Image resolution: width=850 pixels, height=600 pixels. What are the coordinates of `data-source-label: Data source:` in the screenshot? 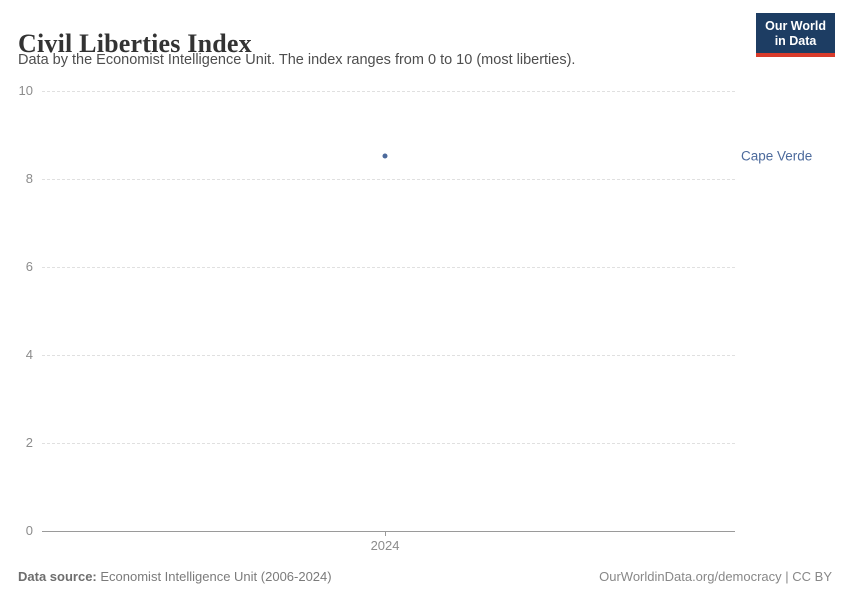 It's located at (57, 576).